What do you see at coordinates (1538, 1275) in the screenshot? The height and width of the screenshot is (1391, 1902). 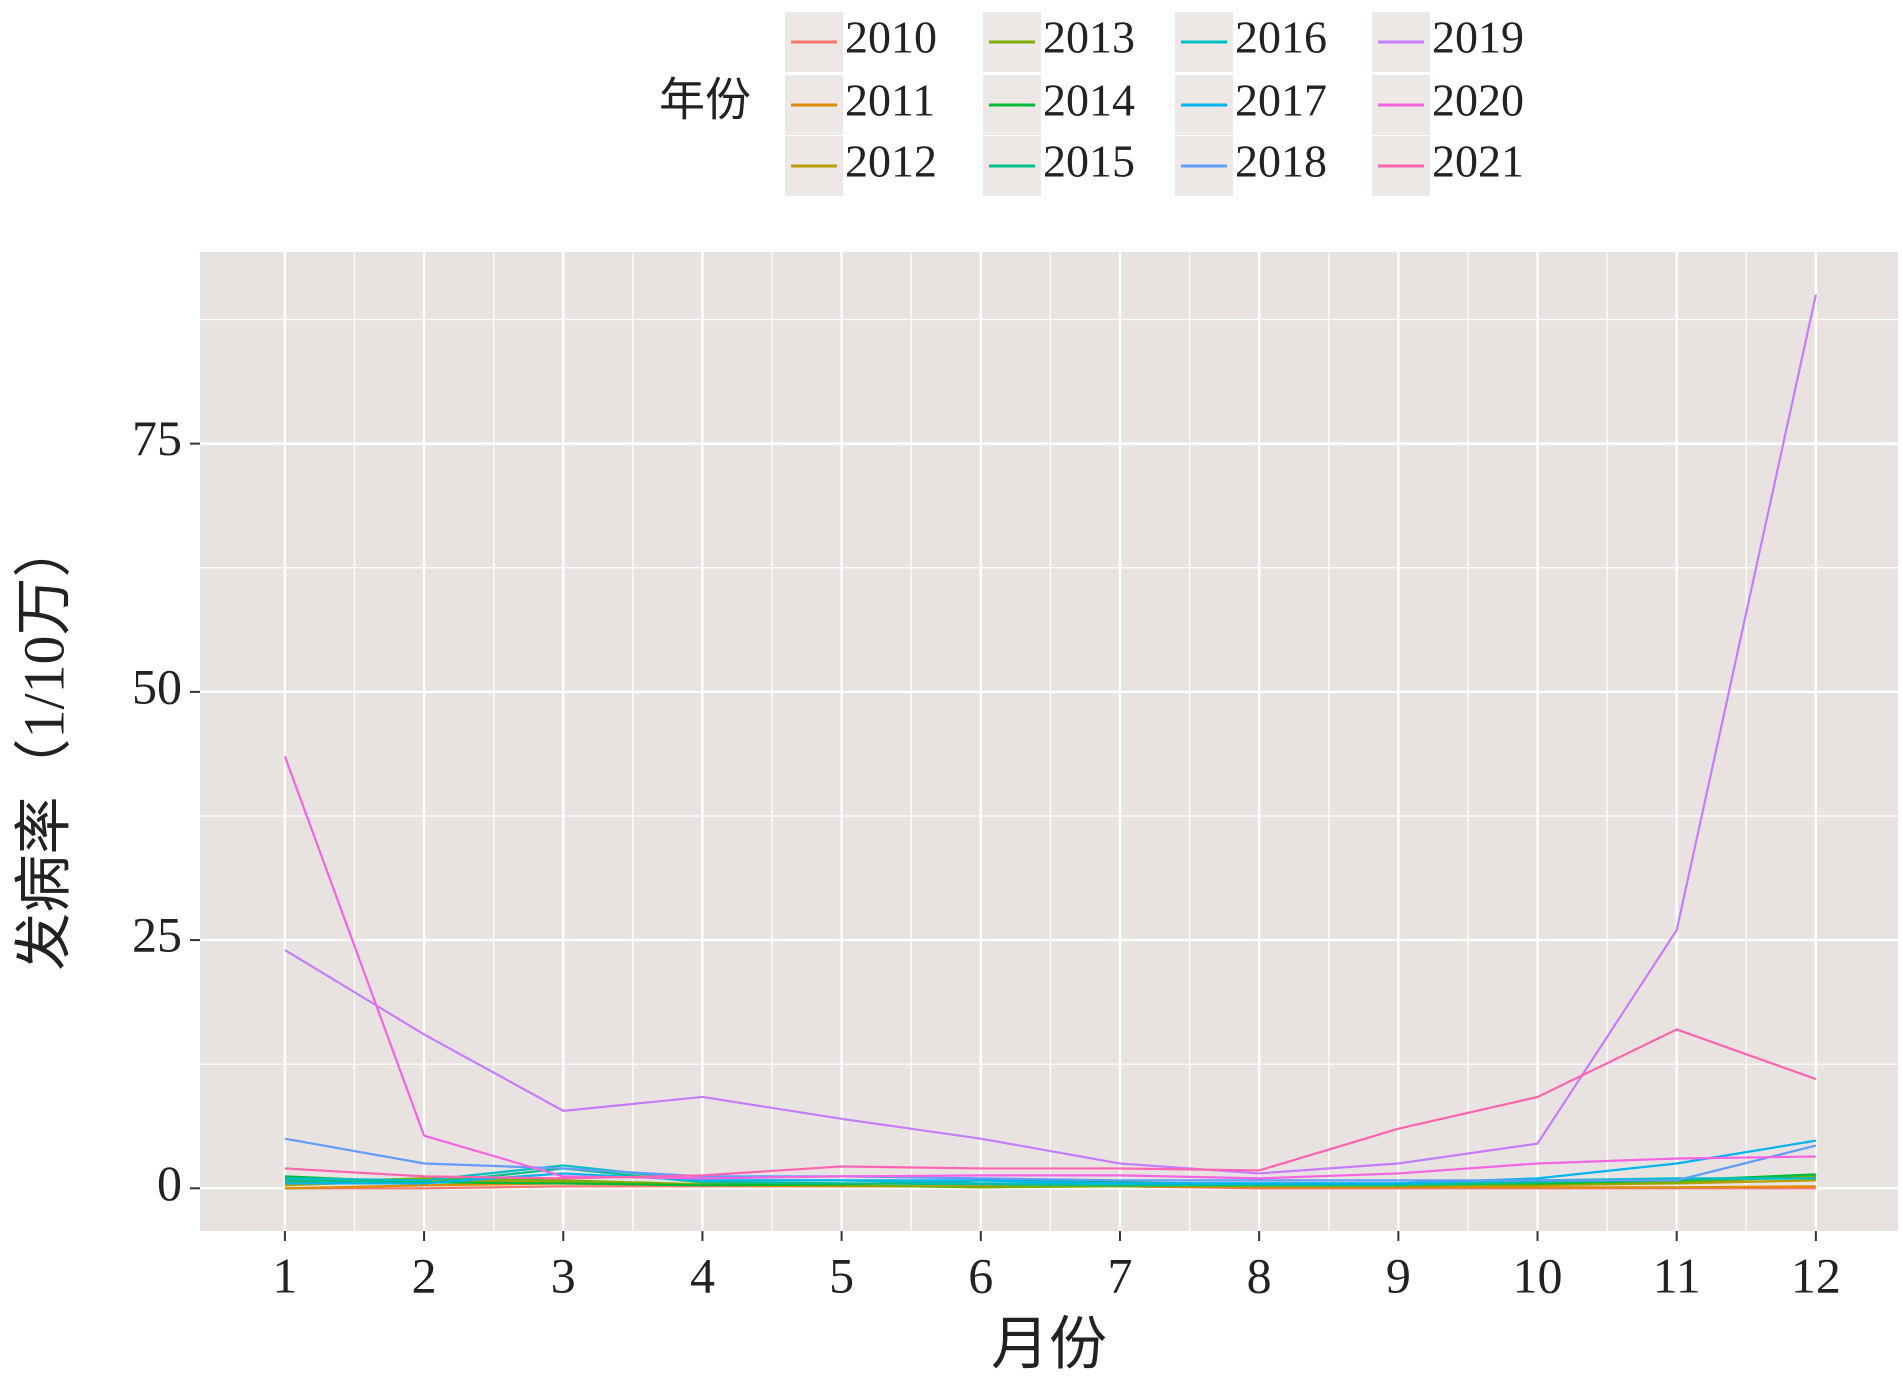 I see `x-tick-label: 10` at bounding box center [1538, 1275].